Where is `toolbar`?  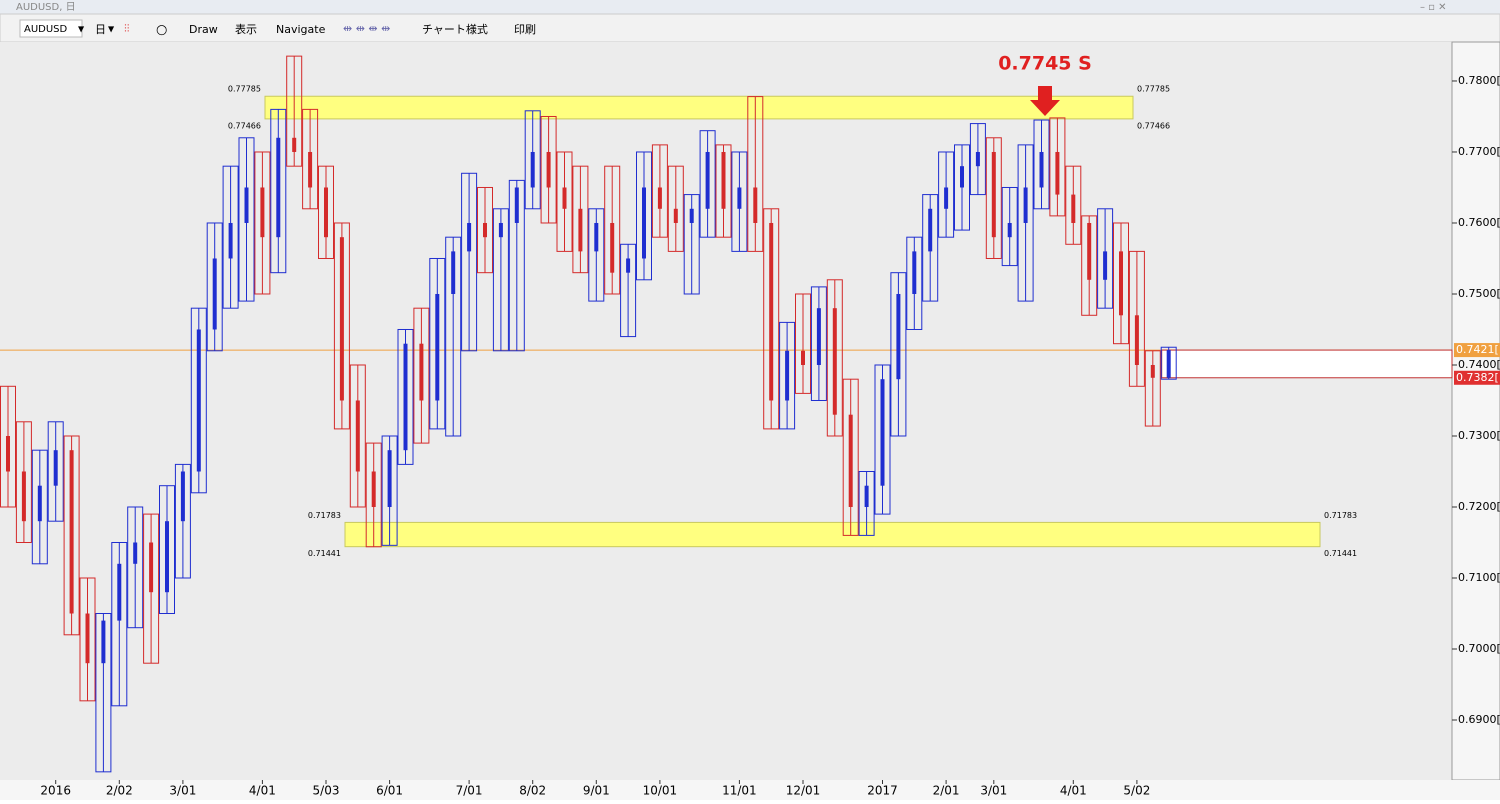
toolbar is located at coordinates (750, 28).